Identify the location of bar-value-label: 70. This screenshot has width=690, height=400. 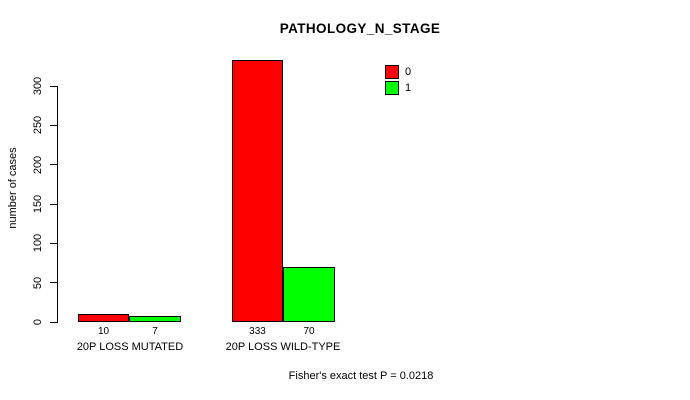
(309, 331).